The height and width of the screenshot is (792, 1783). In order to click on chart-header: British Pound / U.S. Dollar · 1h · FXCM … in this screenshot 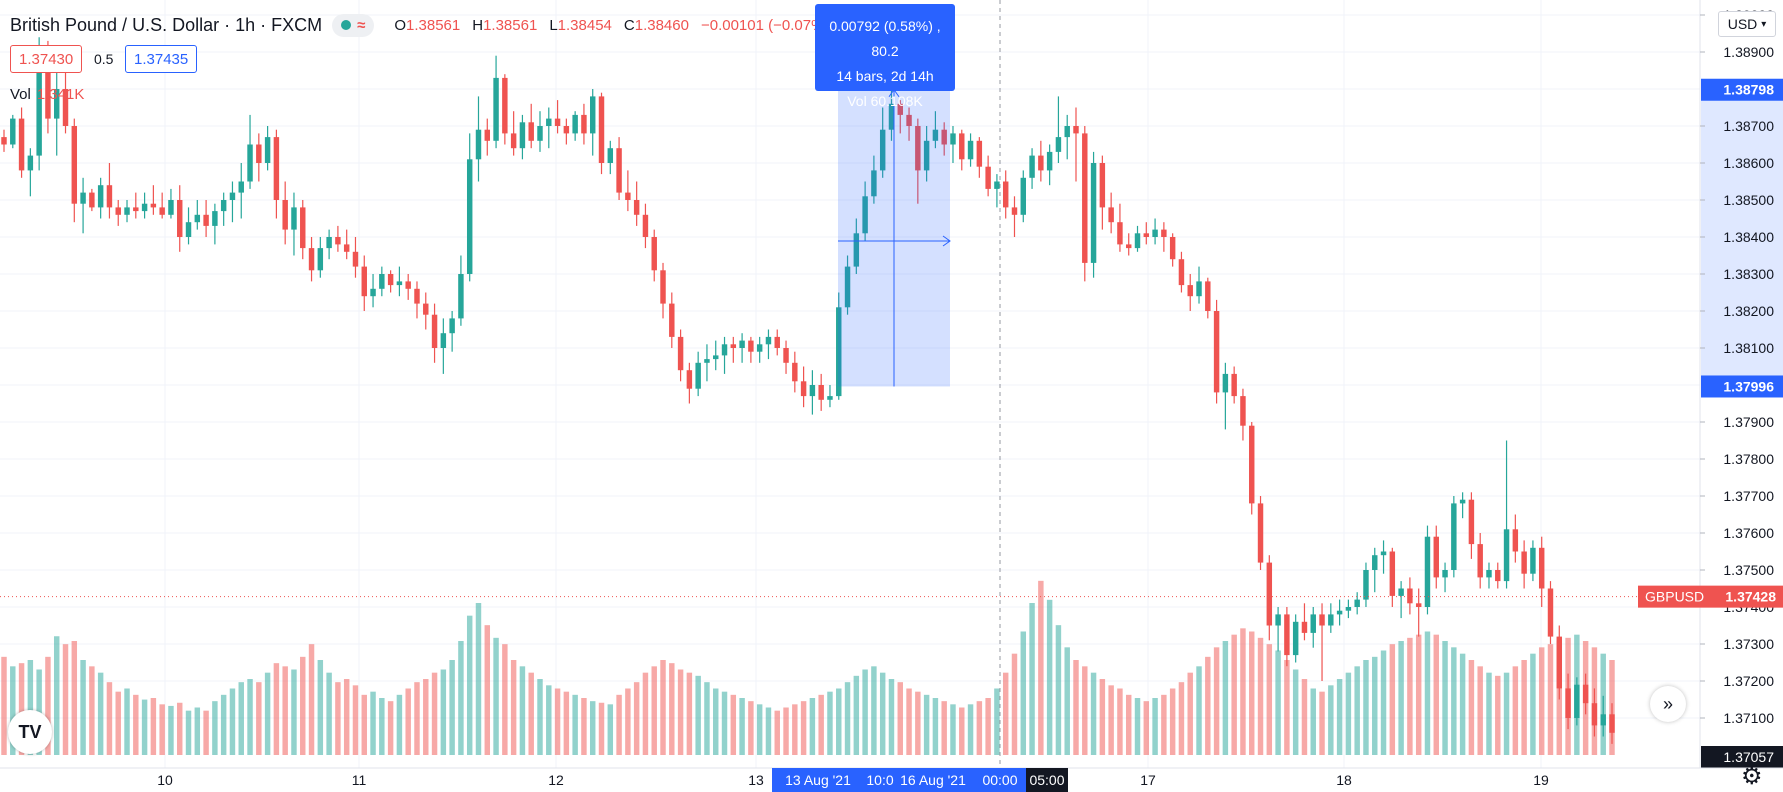, I will do `click(419, 25)`.